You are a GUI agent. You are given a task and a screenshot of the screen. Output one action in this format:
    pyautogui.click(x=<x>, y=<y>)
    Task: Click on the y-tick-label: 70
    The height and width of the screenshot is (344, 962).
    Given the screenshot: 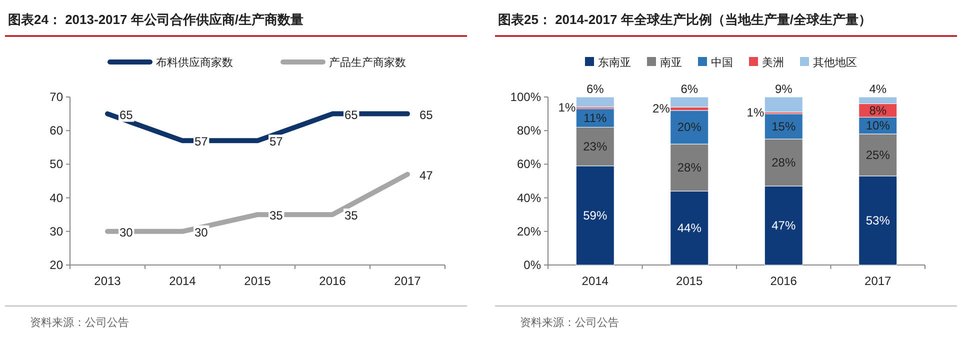 What is the action you would take?
    pyautogui.click(x=57, y=97)
    